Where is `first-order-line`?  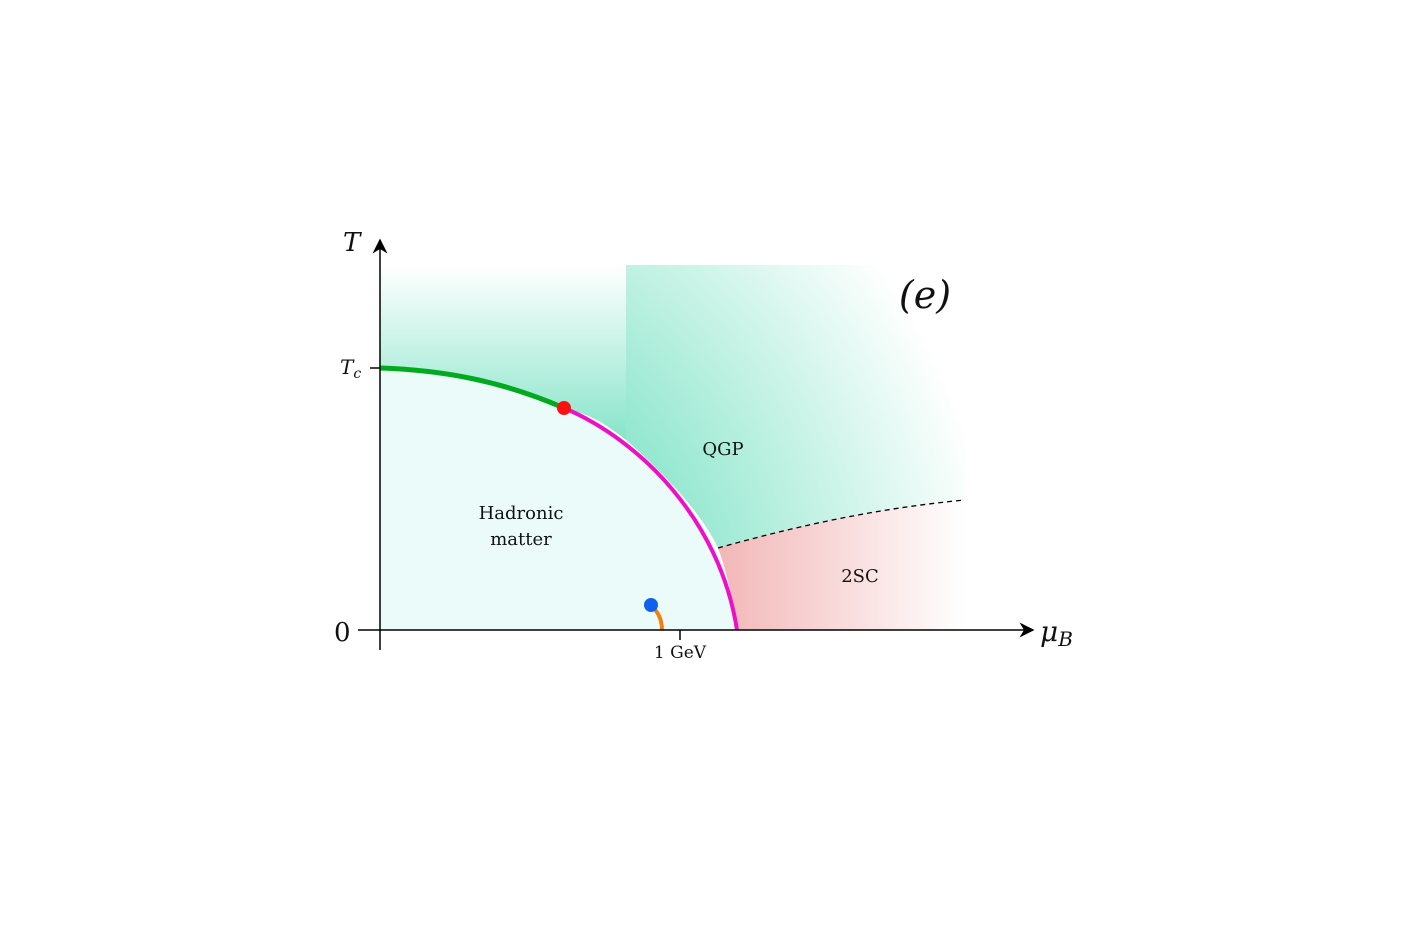
first-order-line is located at coordinates (651, 518).